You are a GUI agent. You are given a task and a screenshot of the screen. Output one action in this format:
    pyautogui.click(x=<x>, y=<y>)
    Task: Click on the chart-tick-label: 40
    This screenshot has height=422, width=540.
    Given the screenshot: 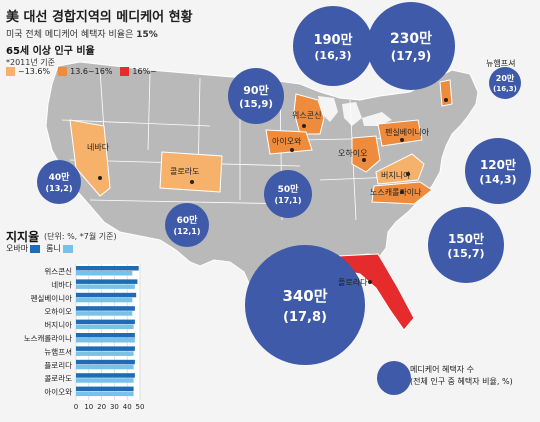 What is the action you would take?
    pyautogui.click(x=127, y=407)
    